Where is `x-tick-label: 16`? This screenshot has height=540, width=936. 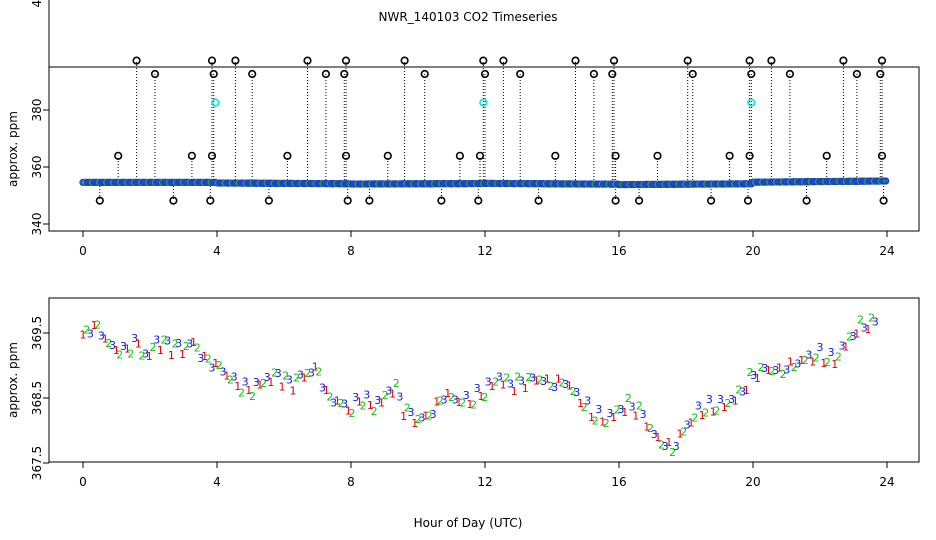 x-tick-label: 16 is located at coordinates (618, 251).